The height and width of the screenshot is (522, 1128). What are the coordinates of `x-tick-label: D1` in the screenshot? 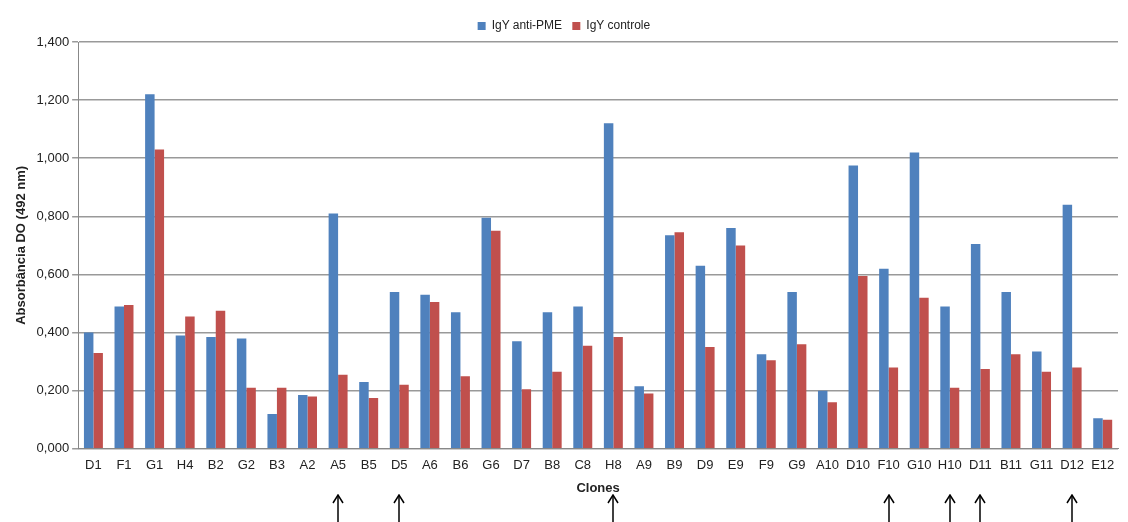 It's located at (93, 465).